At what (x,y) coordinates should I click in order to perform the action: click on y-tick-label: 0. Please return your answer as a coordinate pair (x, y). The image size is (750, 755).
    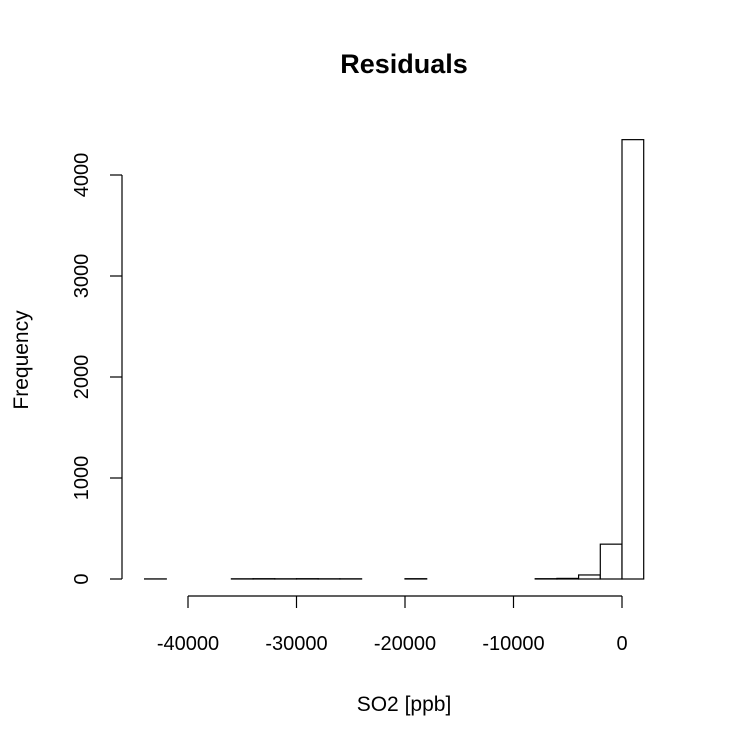
    Looking at the image, I should click on (82, 578).